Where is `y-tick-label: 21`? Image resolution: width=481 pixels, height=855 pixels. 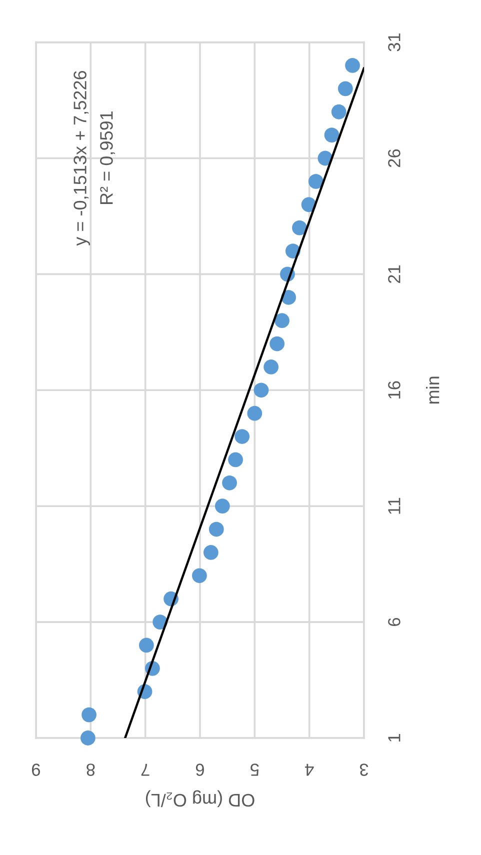 y-tick-label: 21 is located at coordinates (394, 274).